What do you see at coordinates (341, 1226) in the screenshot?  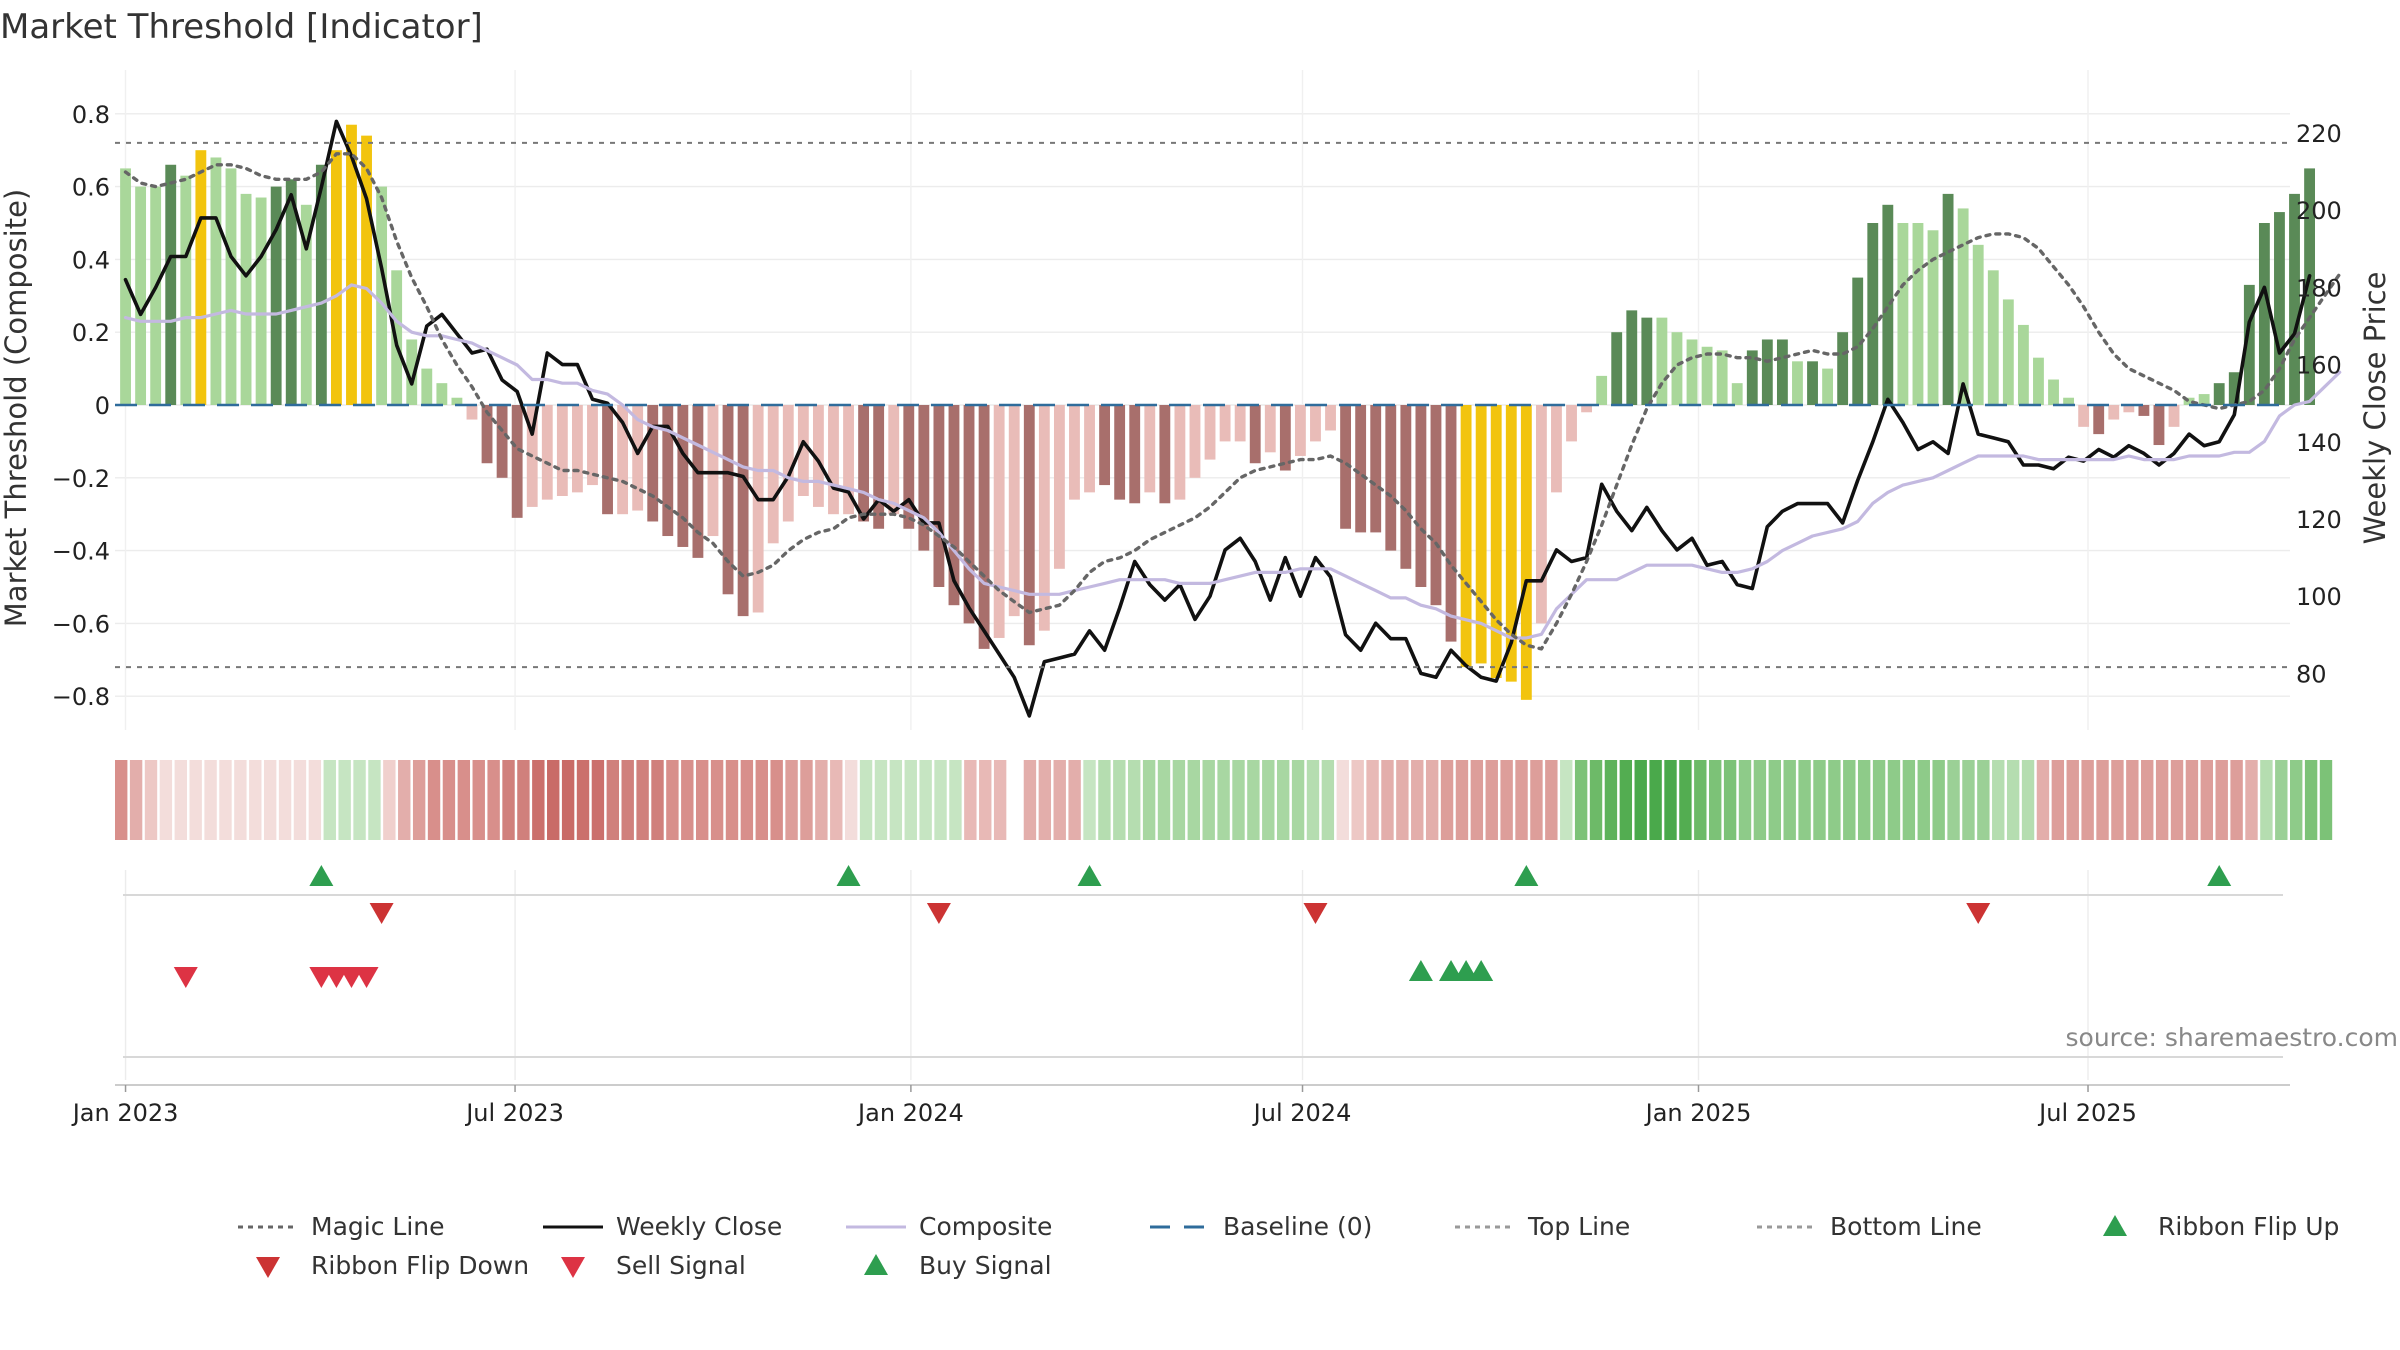 I see `legend-item: Magic Line` at bounding box center [341, 1226].